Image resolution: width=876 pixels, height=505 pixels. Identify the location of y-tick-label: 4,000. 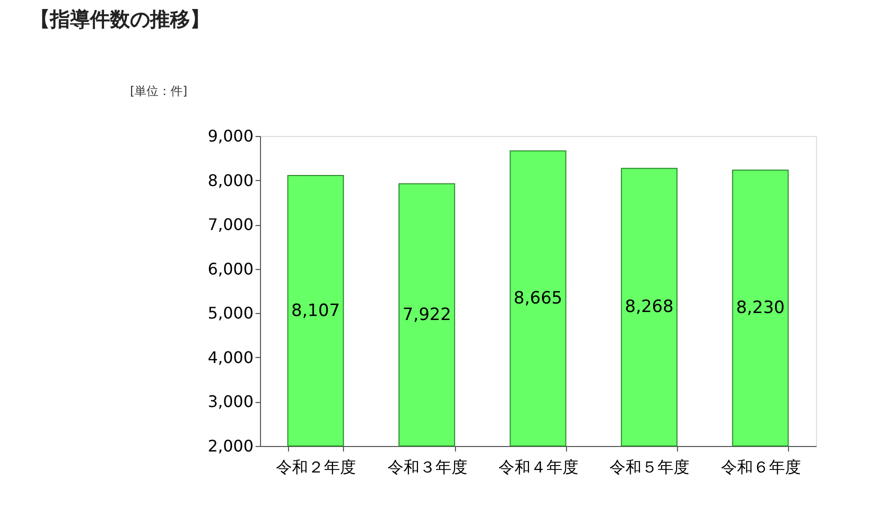
(231, 357).